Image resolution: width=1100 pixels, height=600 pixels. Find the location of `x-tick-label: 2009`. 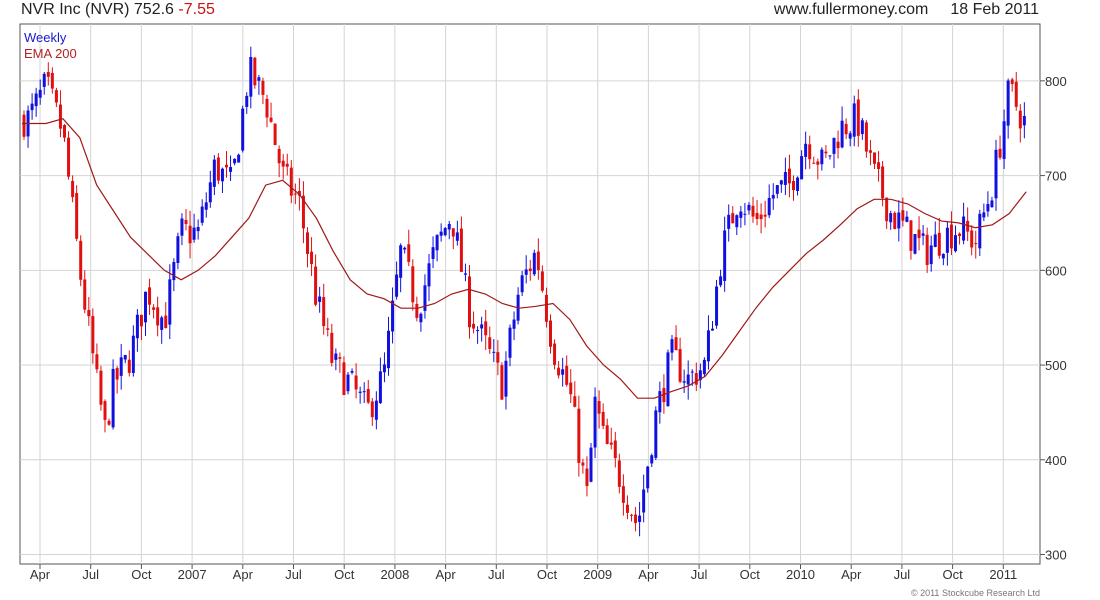

x-tick-label: 2009 is located at coordinates (597, 574).